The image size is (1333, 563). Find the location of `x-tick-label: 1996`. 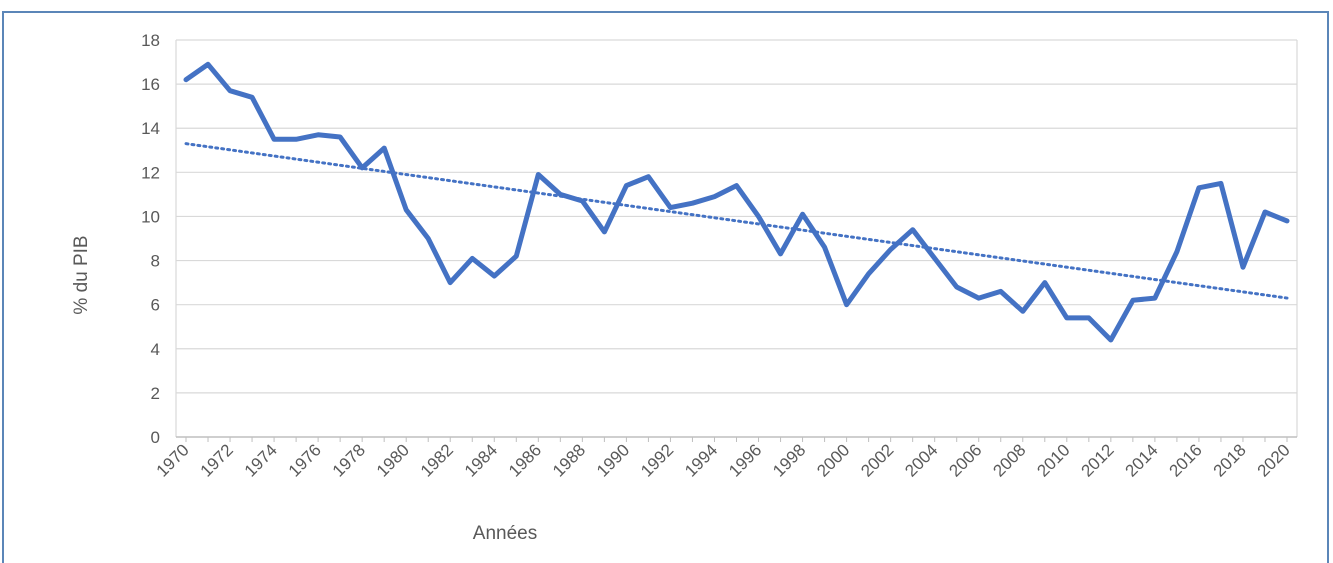

x-tick-label: 1996 is located at coordinates (745, 460).